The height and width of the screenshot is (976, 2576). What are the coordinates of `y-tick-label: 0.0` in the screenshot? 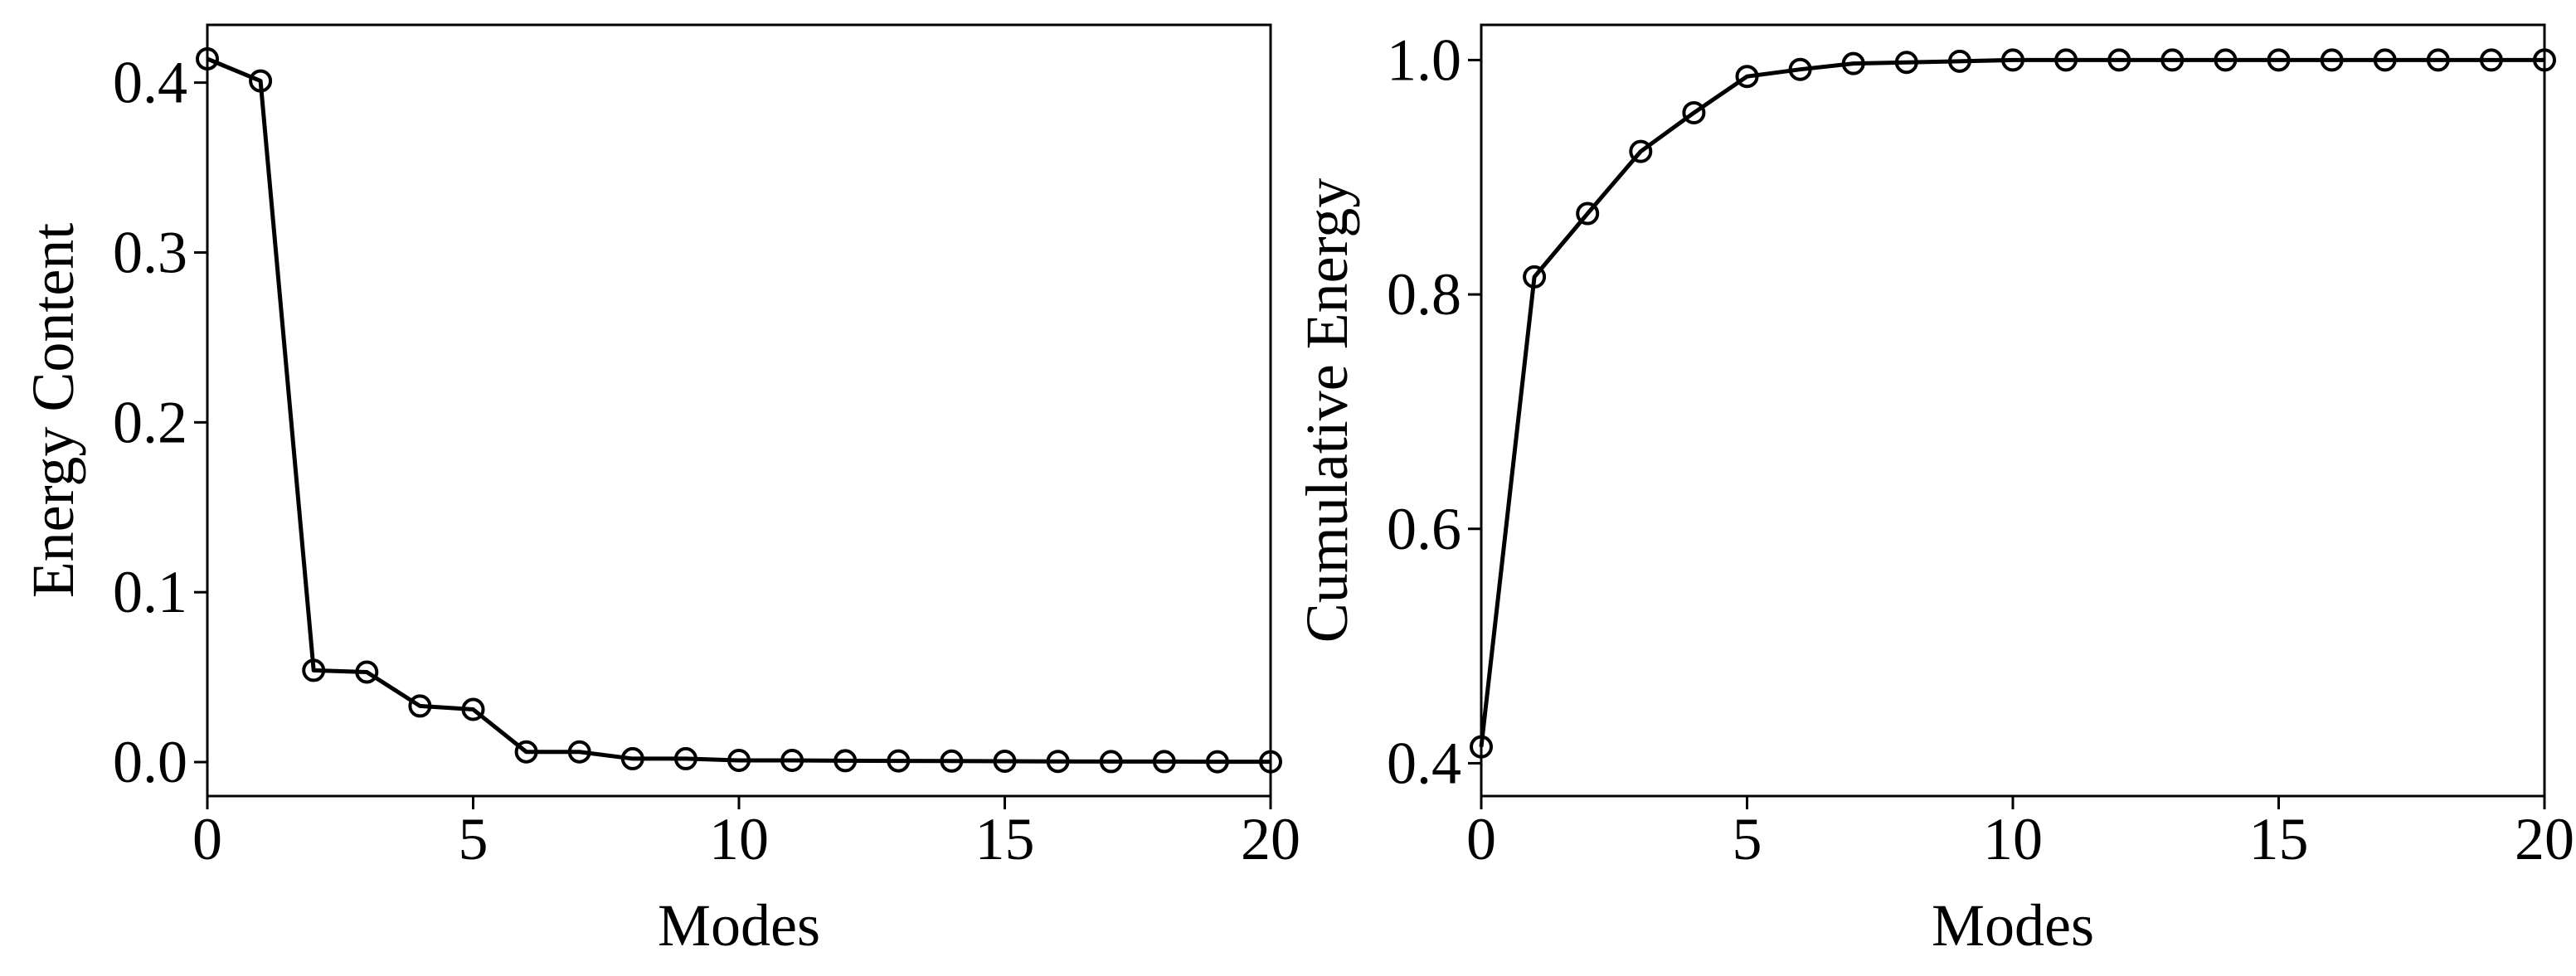 It's located at (150, 762).